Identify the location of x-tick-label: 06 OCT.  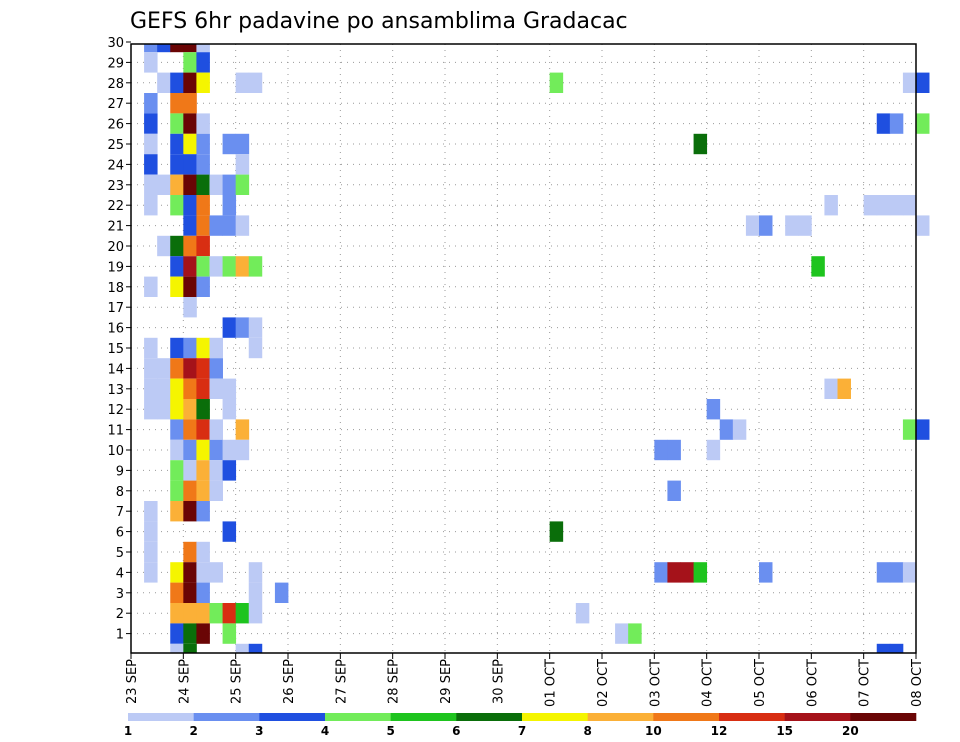
(812, 683).